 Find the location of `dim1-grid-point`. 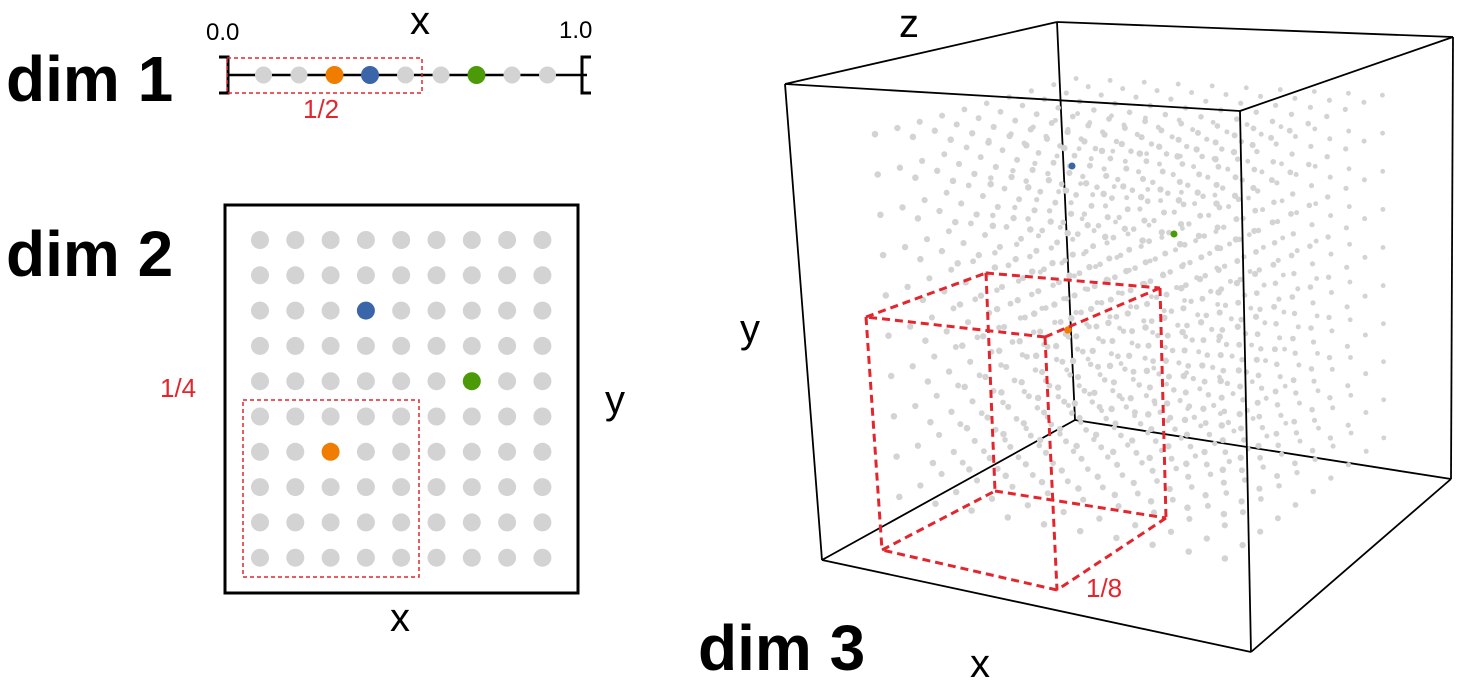

dim1-grid-point is located at coordinates (547, 75).